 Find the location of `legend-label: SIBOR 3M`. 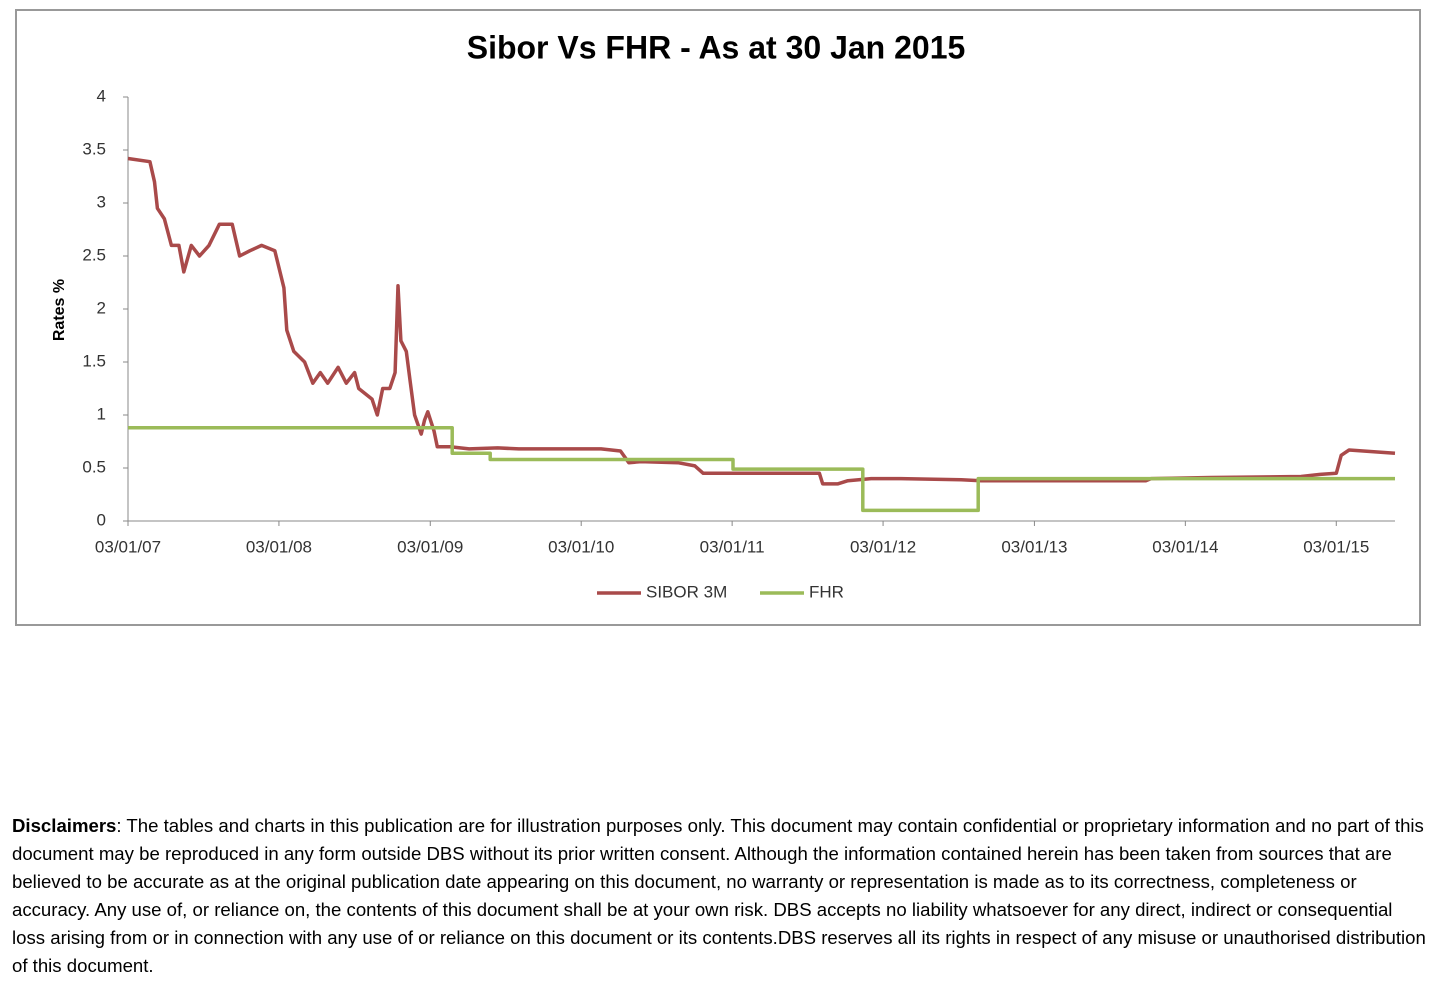

legend-label: SIBOR 3M is located at coordinates (686, 591).